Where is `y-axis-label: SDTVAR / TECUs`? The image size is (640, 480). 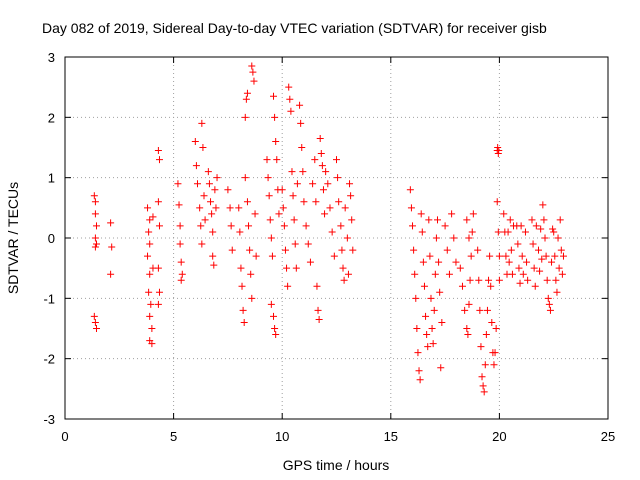 y-axis-label: SDTVAR / TECUs is located at coordinates (13, 238).